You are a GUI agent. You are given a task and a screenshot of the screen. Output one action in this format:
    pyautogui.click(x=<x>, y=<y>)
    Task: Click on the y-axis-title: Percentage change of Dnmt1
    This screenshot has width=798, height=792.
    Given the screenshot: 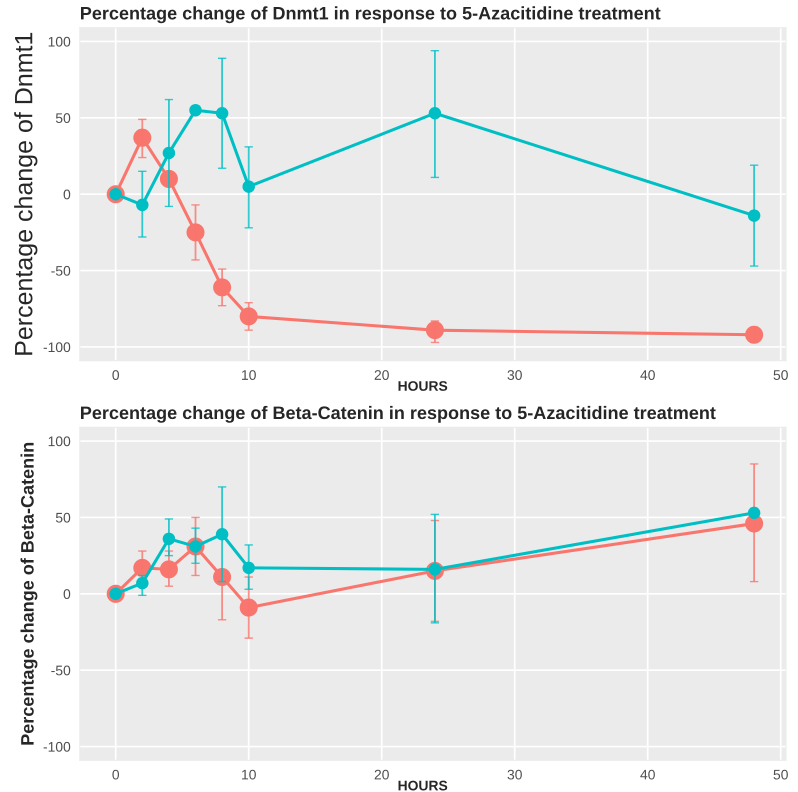 What is the action you would take?
    pyautogui.click(x=26, y=193)
    